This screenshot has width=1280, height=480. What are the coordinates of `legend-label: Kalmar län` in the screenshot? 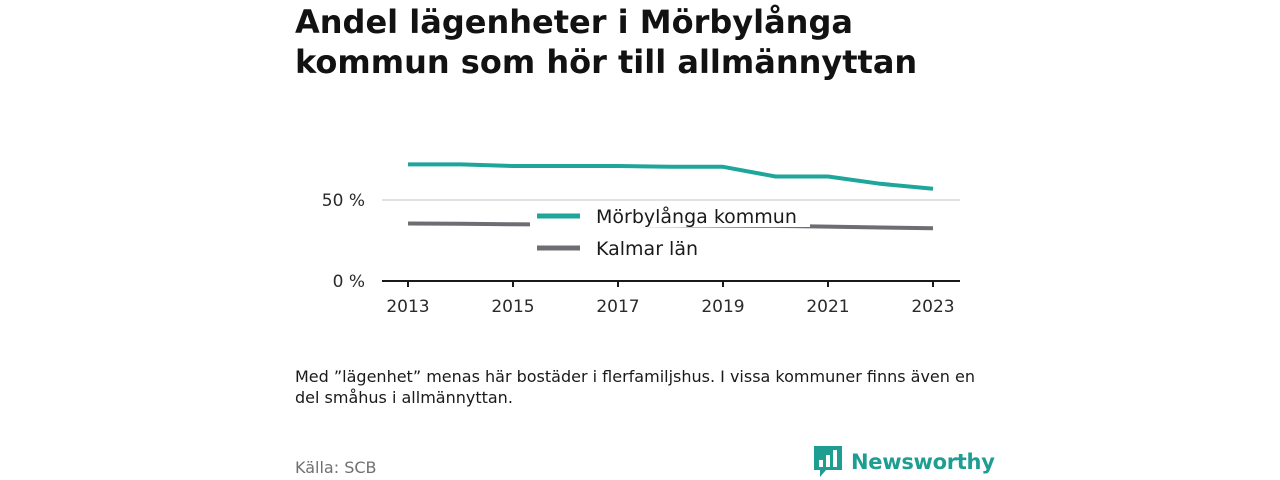 It's located at (647, 249).